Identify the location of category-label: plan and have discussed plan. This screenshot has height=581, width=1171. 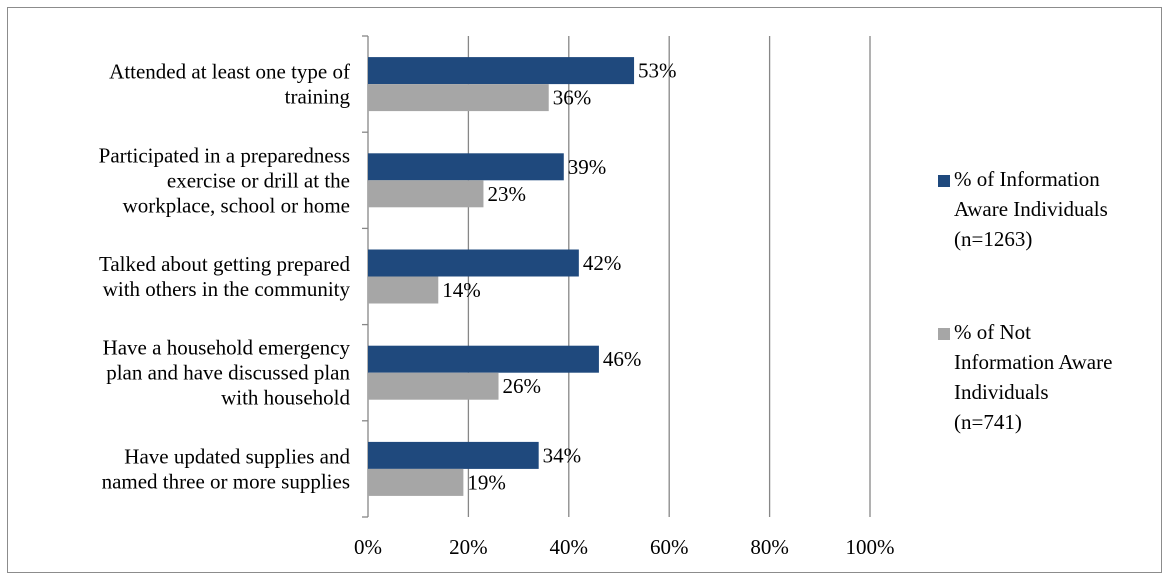
(228, 373).